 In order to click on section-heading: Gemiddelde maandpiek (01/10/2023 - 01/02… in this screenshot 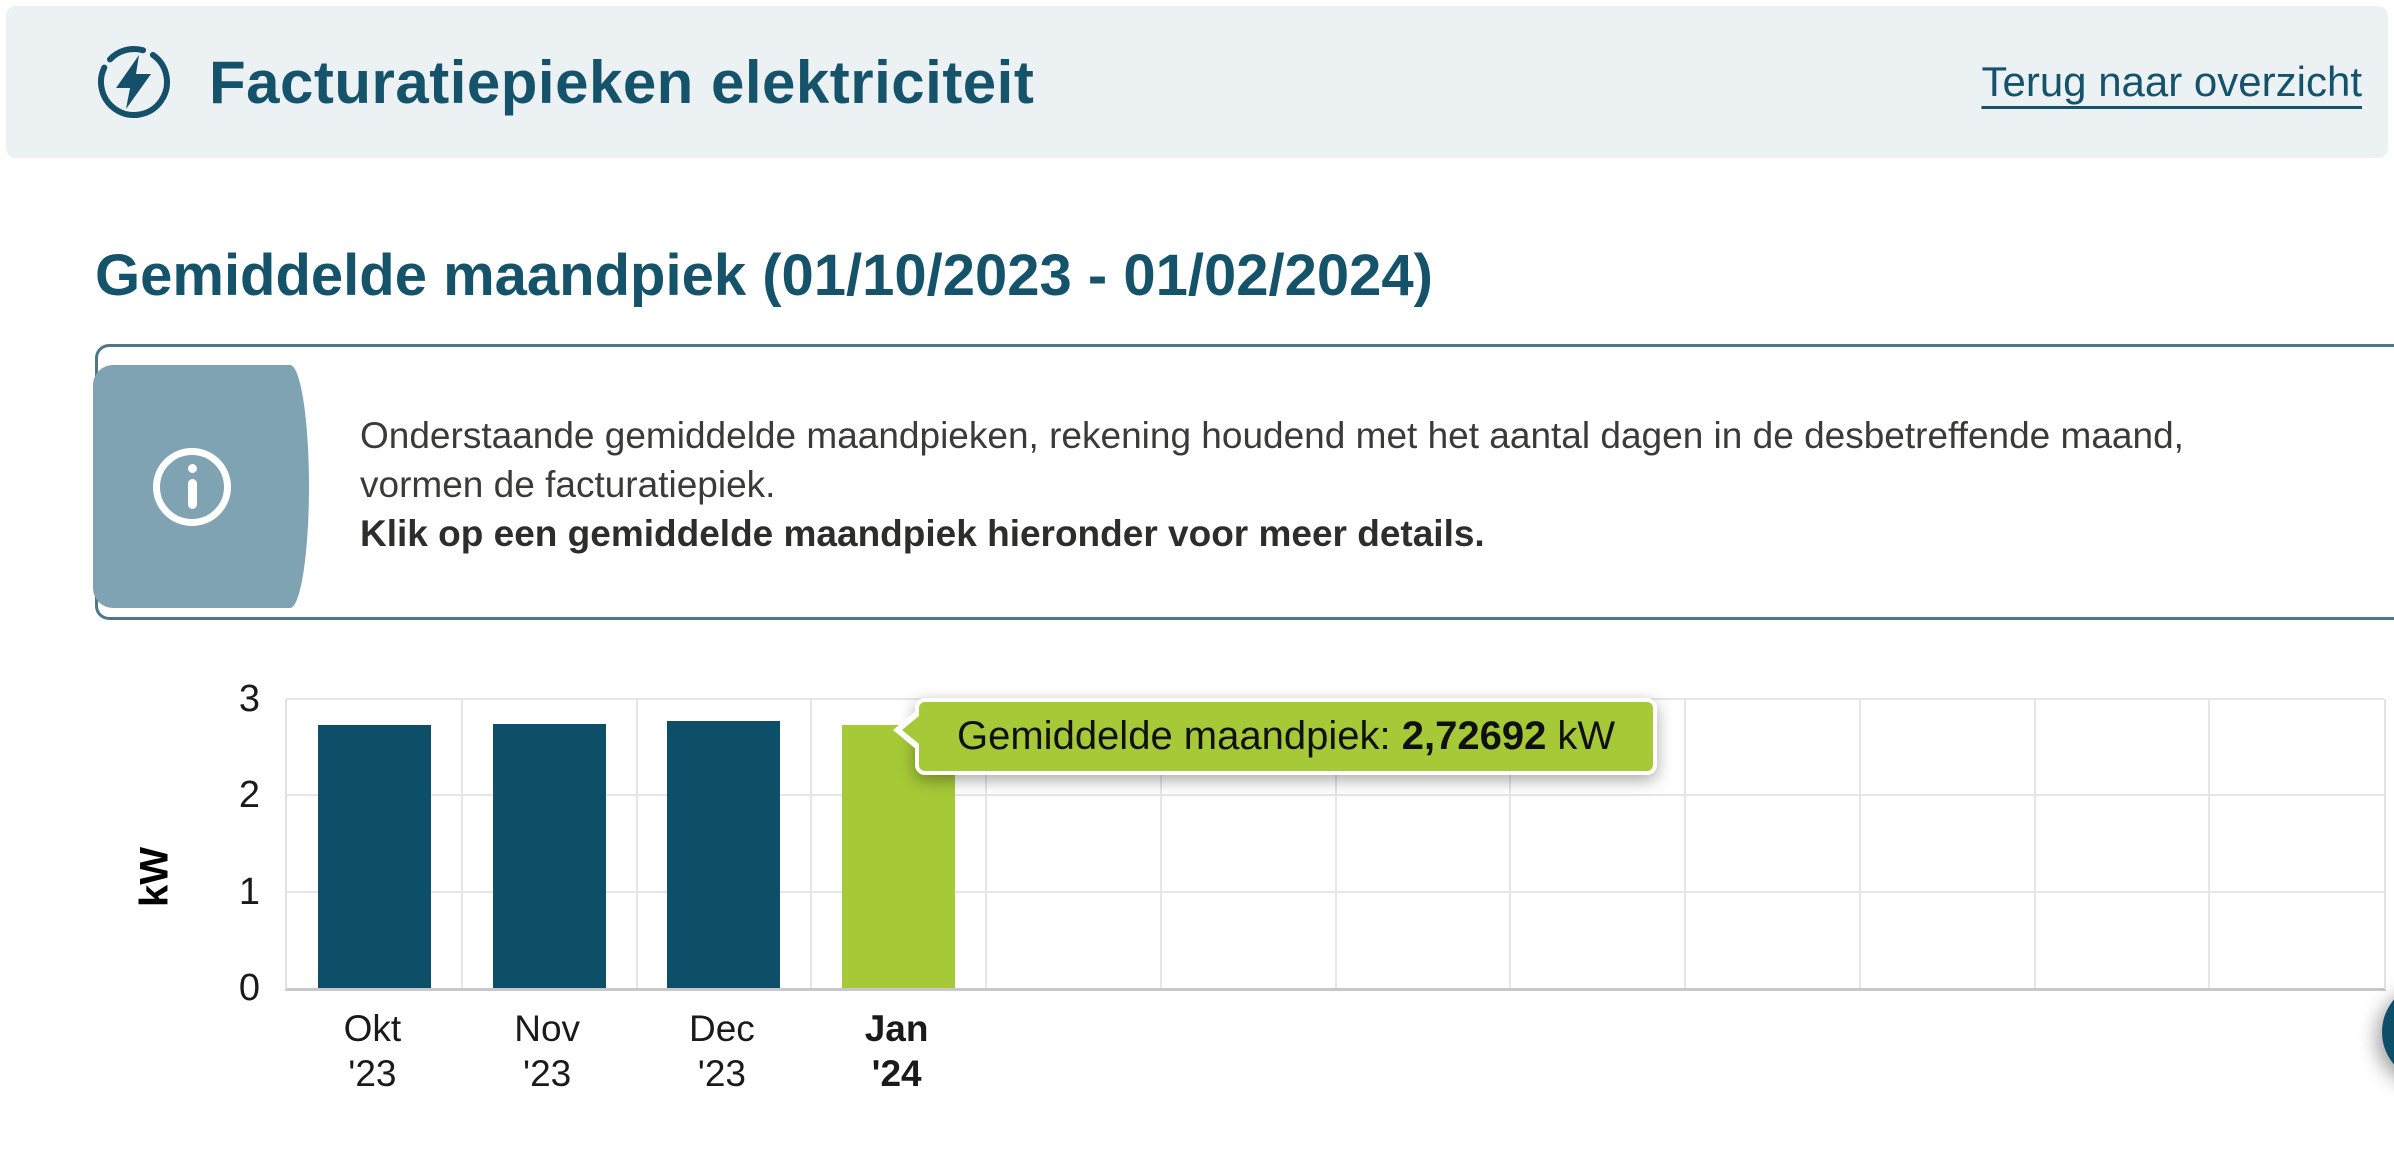, I will do `click(764, 275)`.